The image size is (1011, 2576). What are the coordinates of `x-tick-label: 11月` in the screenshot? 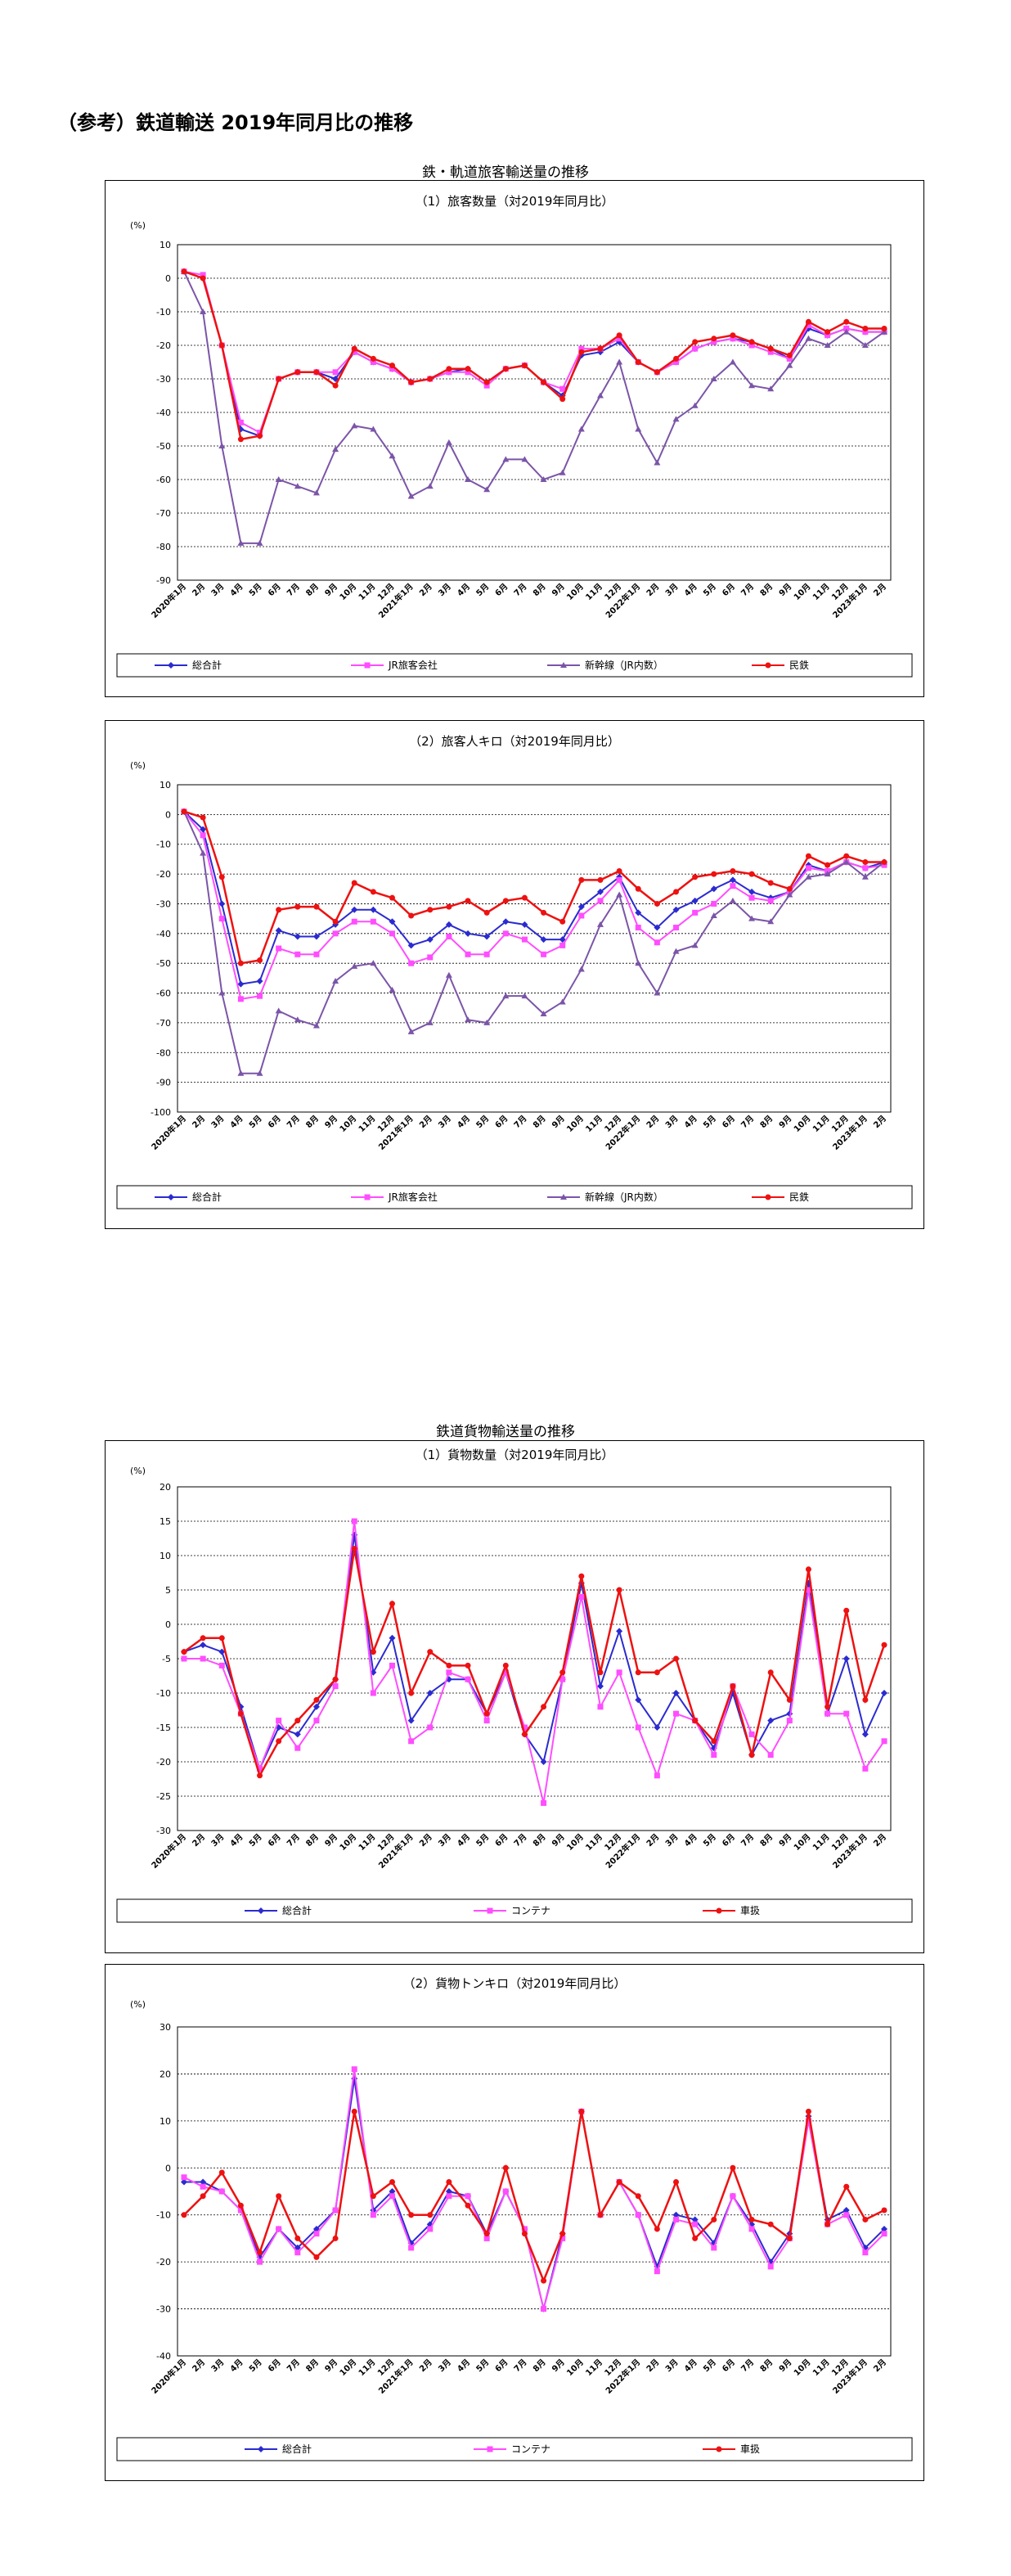 It's located at (821, 1124).